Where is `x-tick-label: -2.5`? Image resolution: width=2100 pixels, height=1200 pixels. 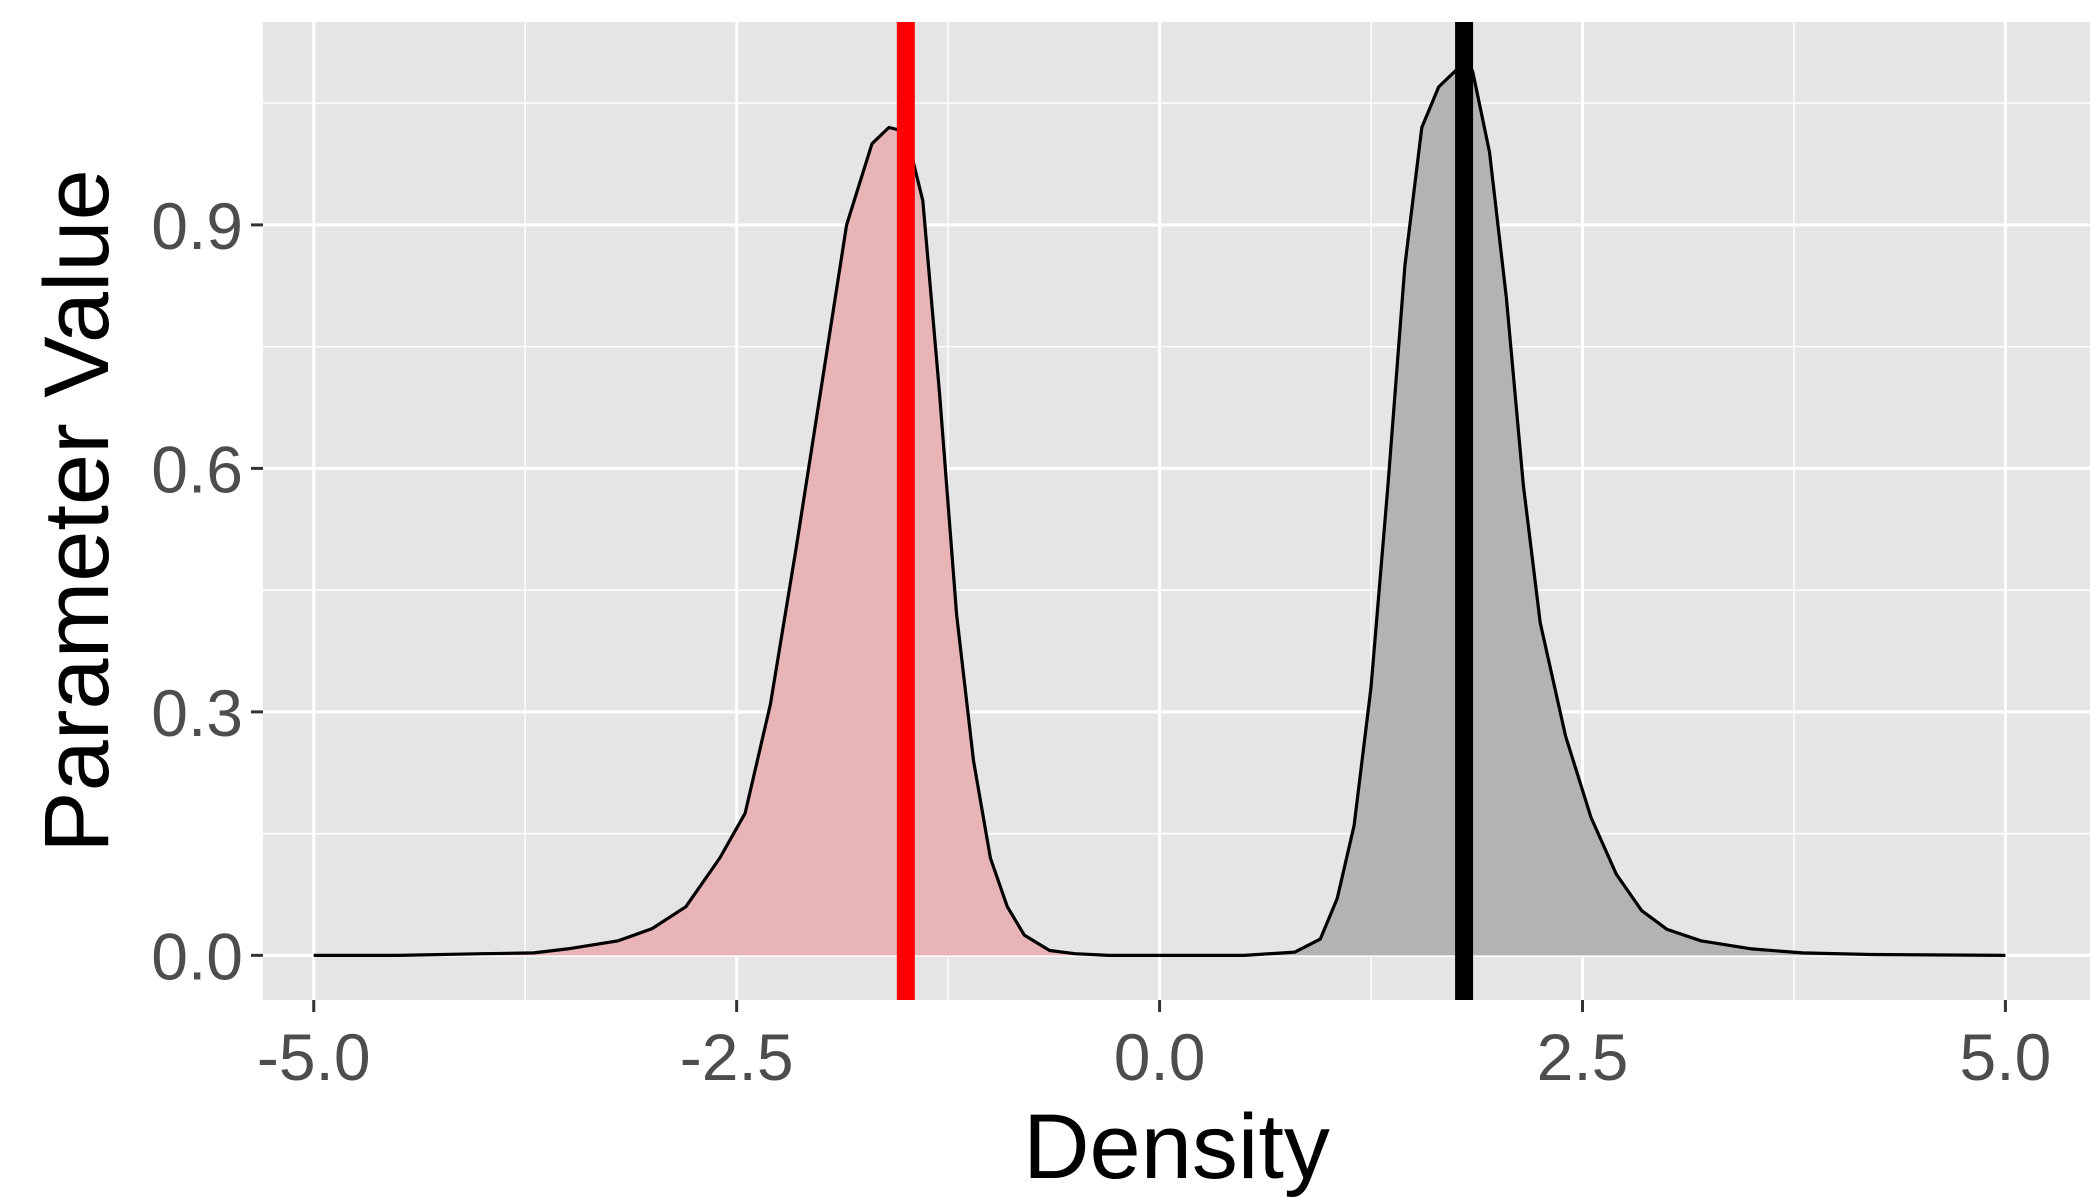 x-tick-label: -2.5 is located at coordinates (737, 1057).